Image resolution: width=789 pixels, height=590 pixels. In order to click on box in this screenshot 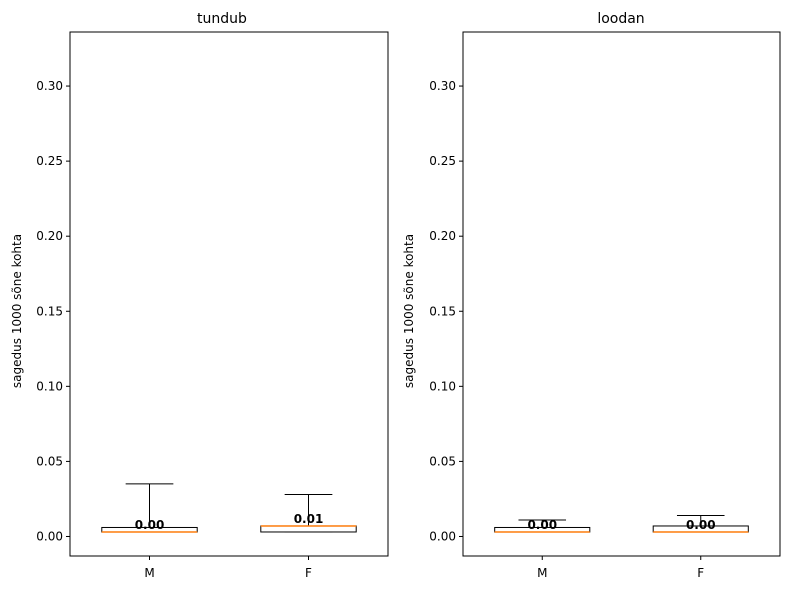, I will do `click(308, 529)`.